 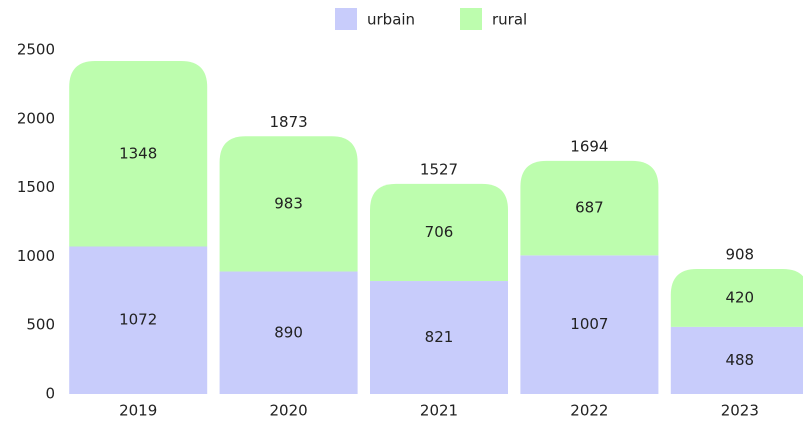 What do you see at coordinates (36, 256) in the screenshot?
I see `y-tick-label: 1000` at bounding box center [36, 256].